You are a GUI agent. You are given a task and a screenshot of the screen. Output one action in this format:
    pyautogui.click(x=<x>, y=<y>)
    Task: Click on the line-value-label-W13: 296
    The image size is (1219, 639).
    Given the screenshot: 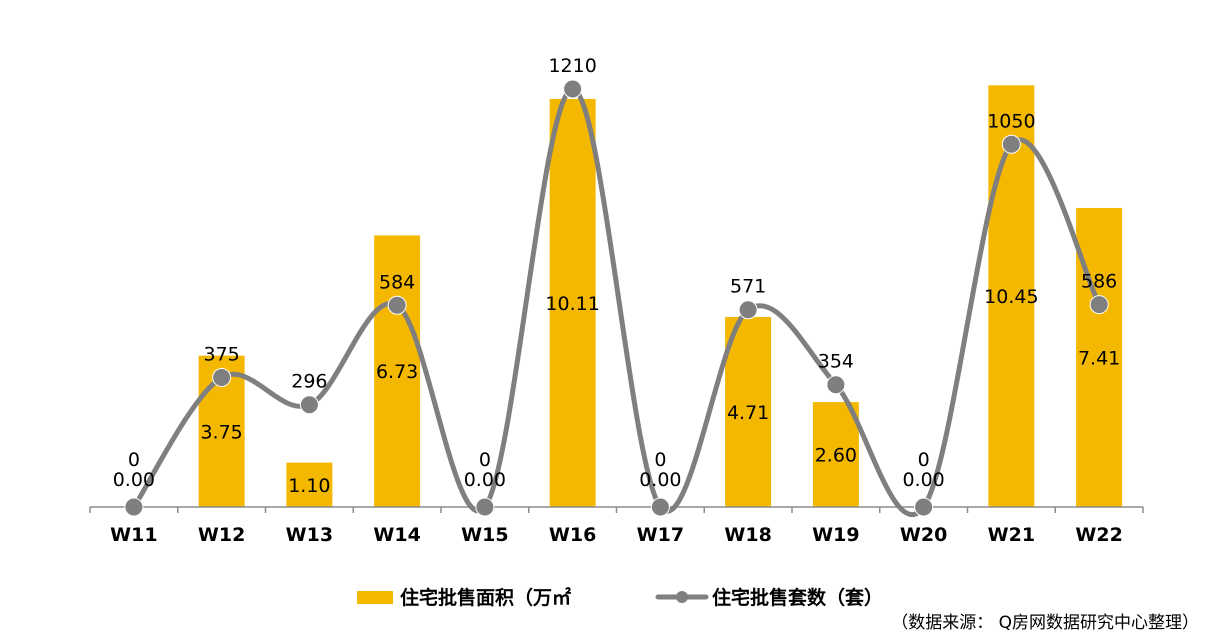 What is the action you would take?
    pyautogui.click(x=309, y=382)
    